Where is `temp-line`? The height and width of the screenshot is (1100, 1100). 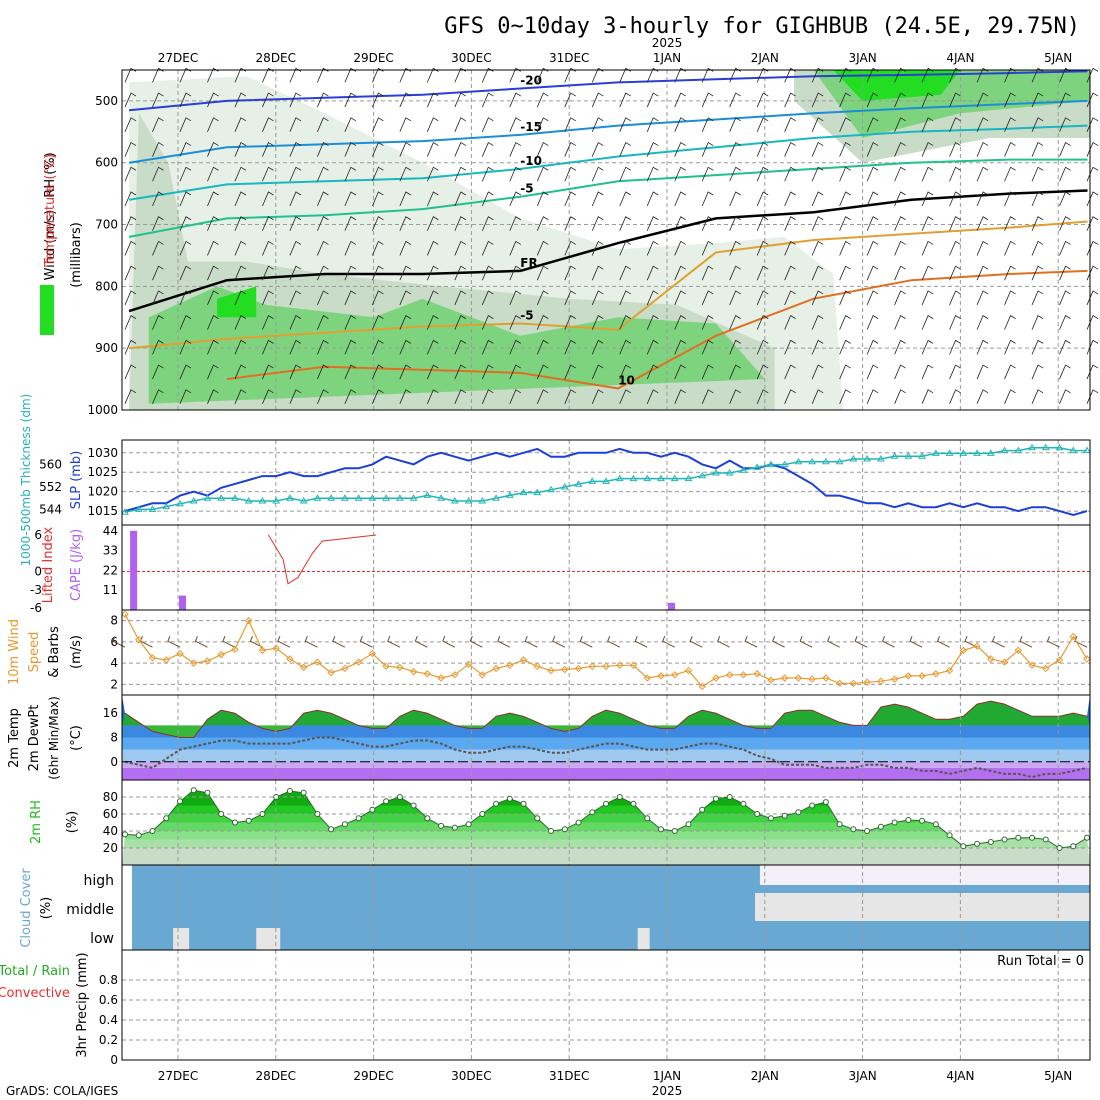 temp-line is located at coordinates (606, 719).